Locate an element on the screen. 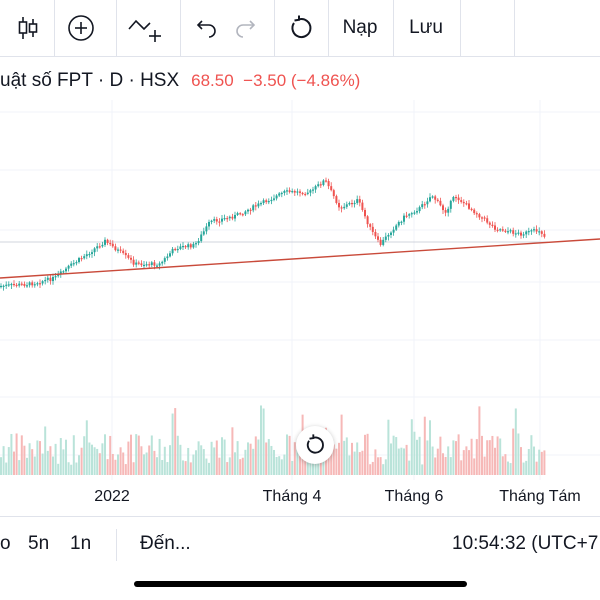 The height and width of the screenshot is (600, 600). range-5y-button: 5n is located at coordinates (39, 543).